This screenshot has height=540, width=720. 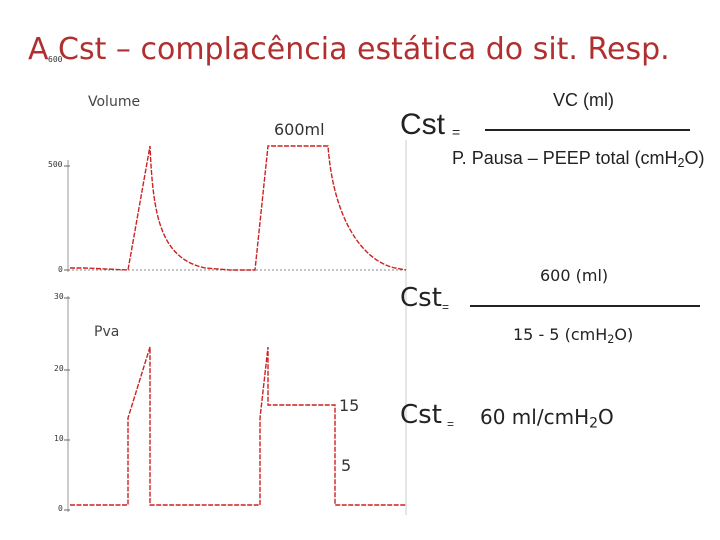 I want to click on formula2-denominator: 15 - 5 (cmH2O), so click(x=573, y=335).